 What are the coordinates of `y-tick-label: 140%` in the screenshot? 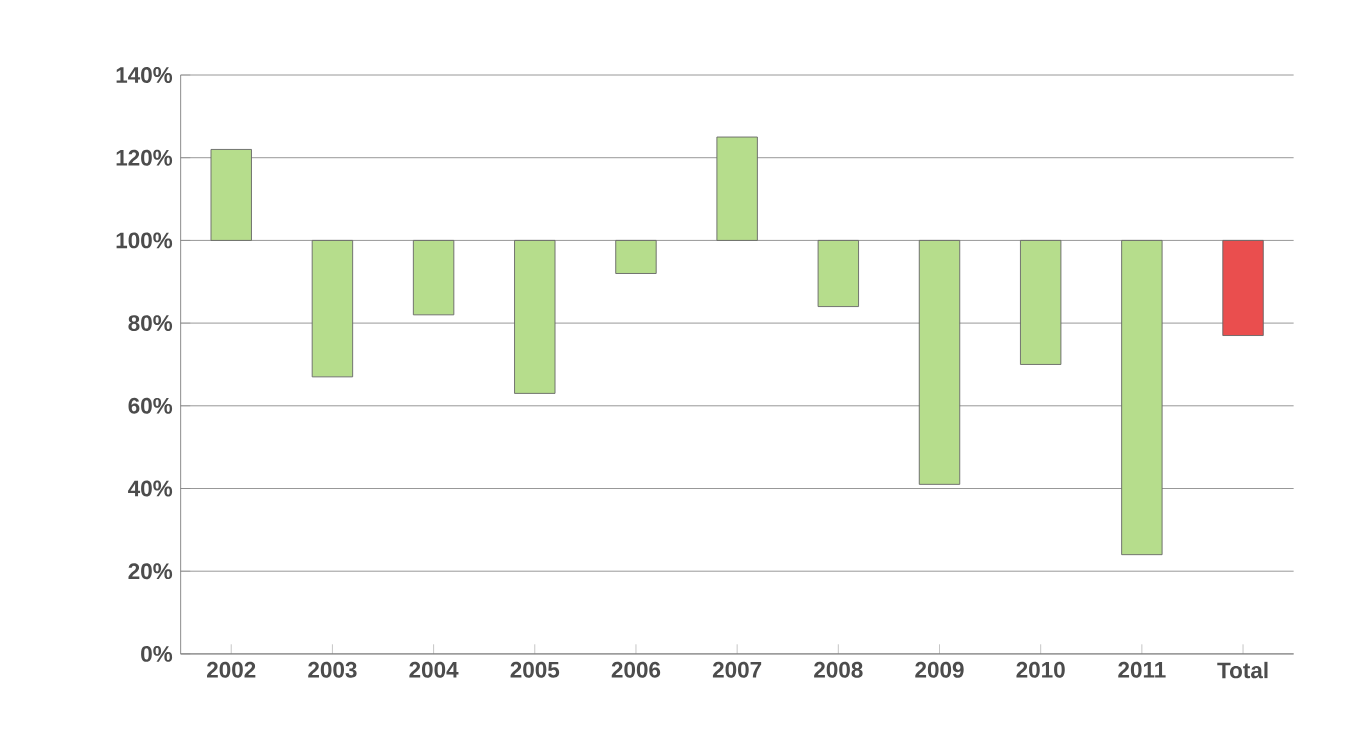 It's located at (144, 74).